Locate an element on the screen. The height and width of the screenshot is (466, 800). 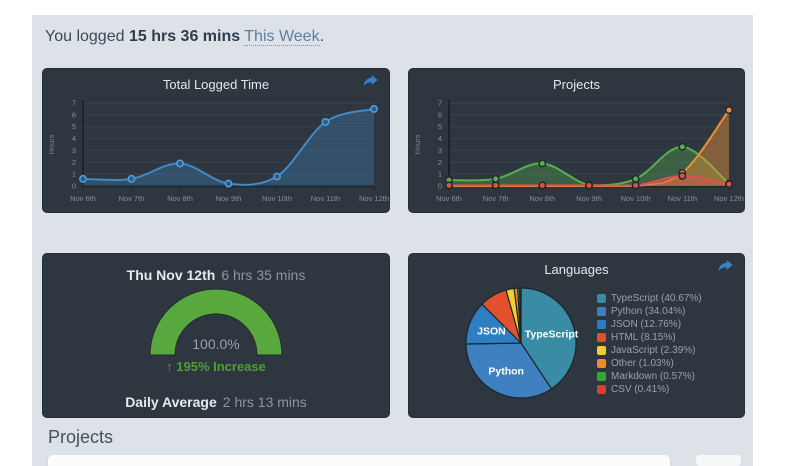
day-date: Thu Nov 12th is located at coordinates (171, 275).